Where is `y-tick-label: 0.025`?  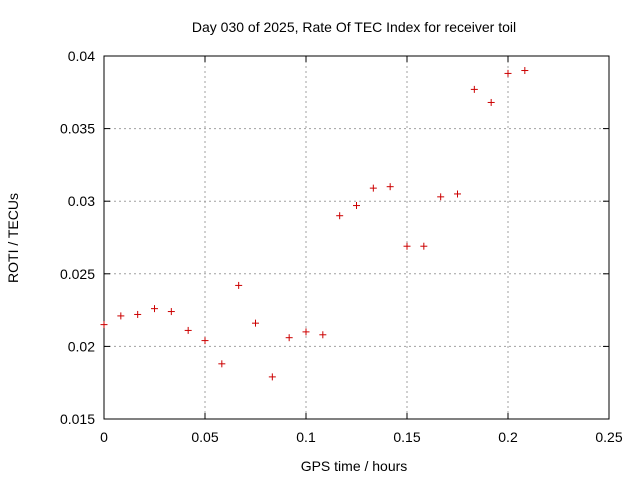
y-tick-label: 0.025 is located at coordinates (77, 274).